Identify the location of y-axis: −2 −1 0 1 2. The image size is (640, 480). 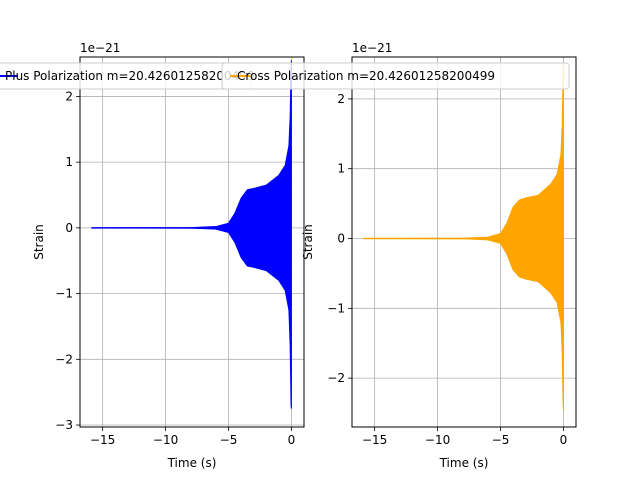
(339, 238).